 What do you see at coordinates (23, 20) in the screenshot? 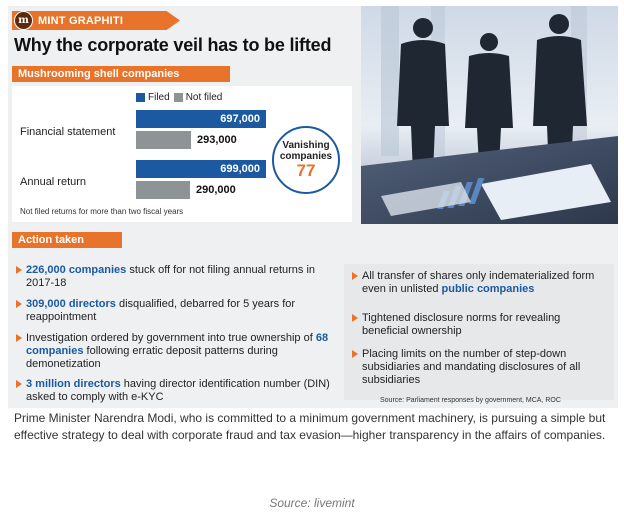
I see `mint-logo-icon: m` at bounding box center [23, 20].